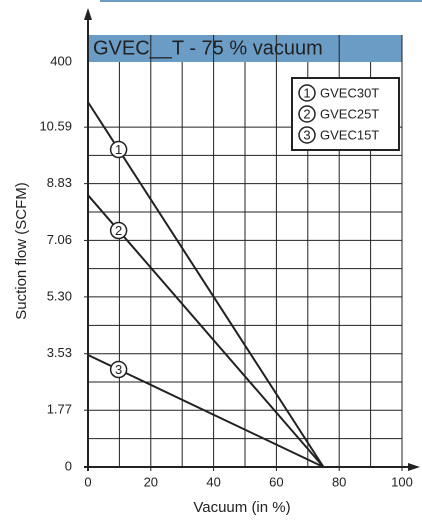  I want to click on legend-marker: 3, so click(306, 134).